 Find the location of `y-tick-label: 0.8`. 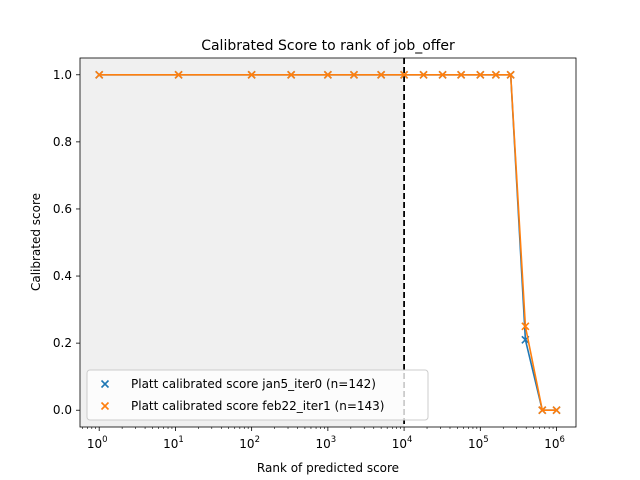

y-tick-label: 0.8 is located at coordinates (62, 142).